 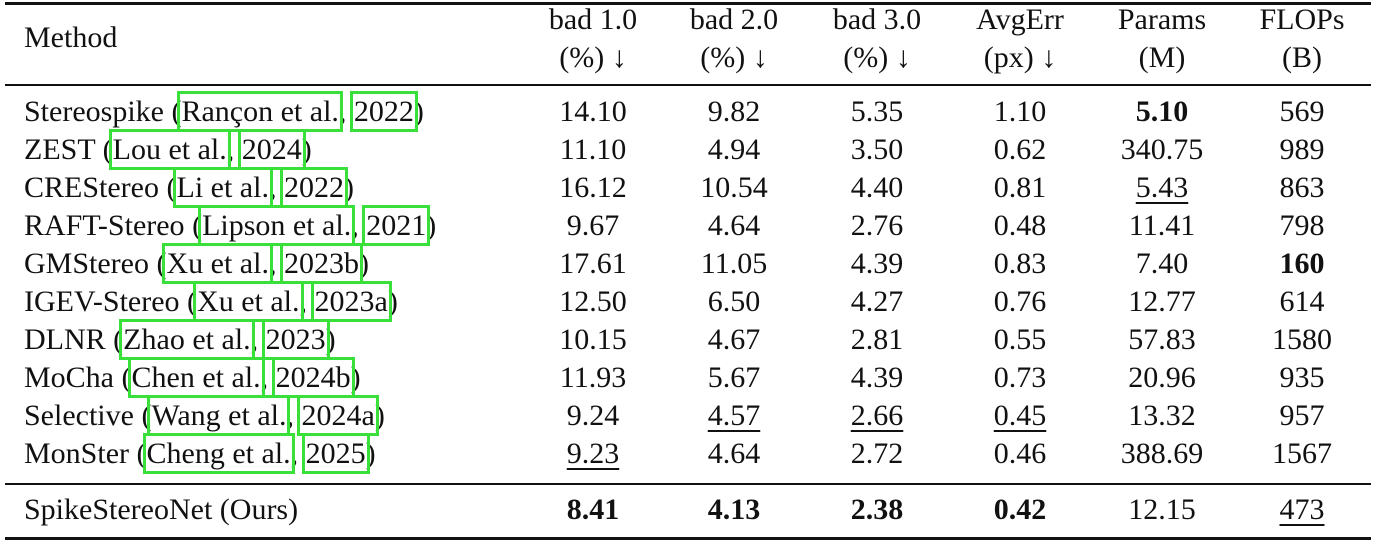 I want to click on ours-avgerr-best: 0.42, so click(x=1020, y=509).